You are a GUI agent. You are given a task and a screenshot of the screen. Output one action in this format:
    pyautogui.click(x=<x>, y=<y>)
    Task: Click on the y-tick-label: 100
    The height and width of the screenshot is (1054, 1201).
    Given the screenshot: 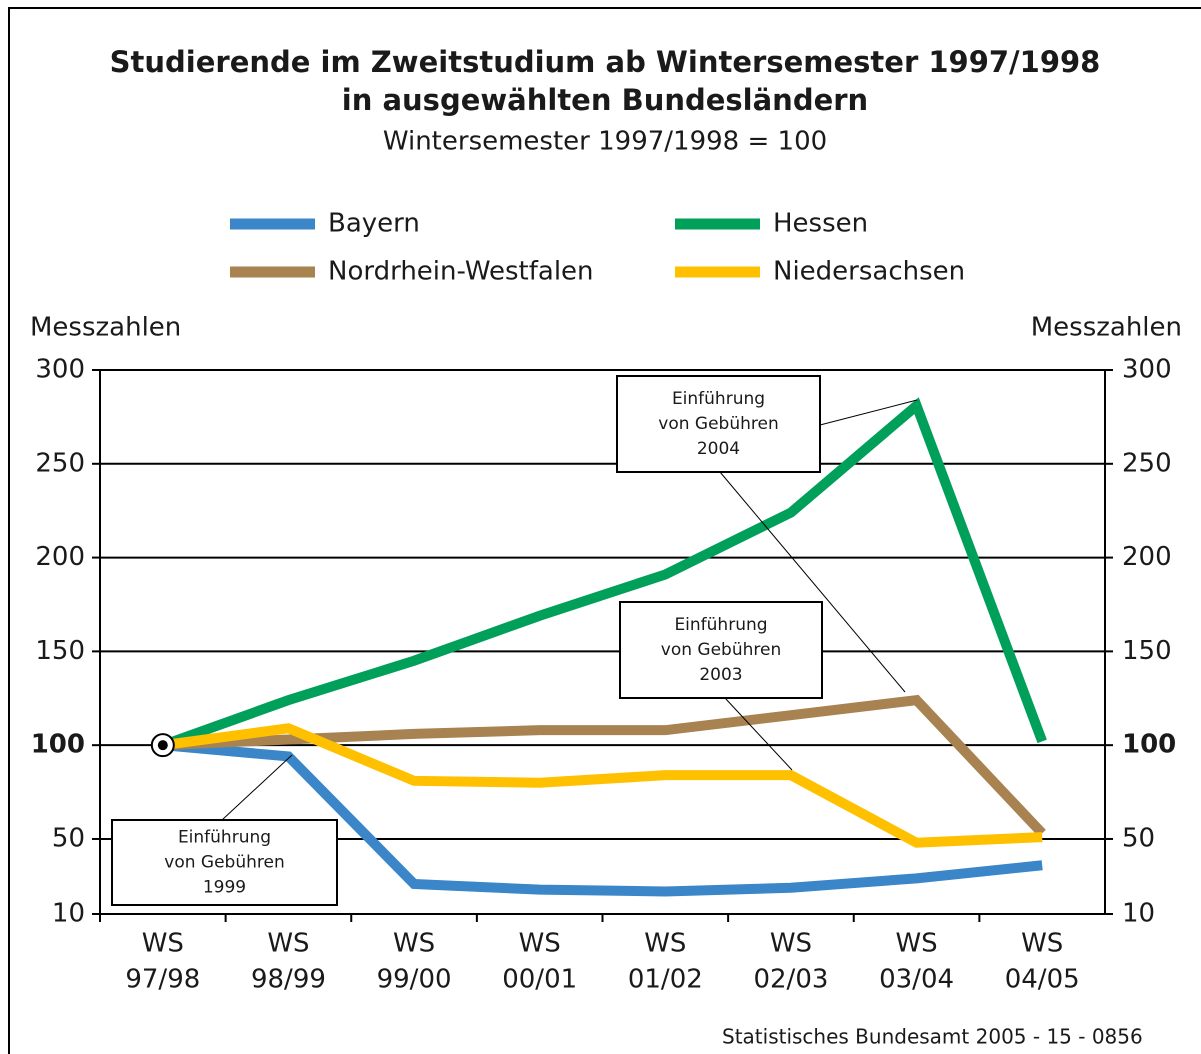 What is the action you would take?
    pyautogui.click(x=58, y=745)
    